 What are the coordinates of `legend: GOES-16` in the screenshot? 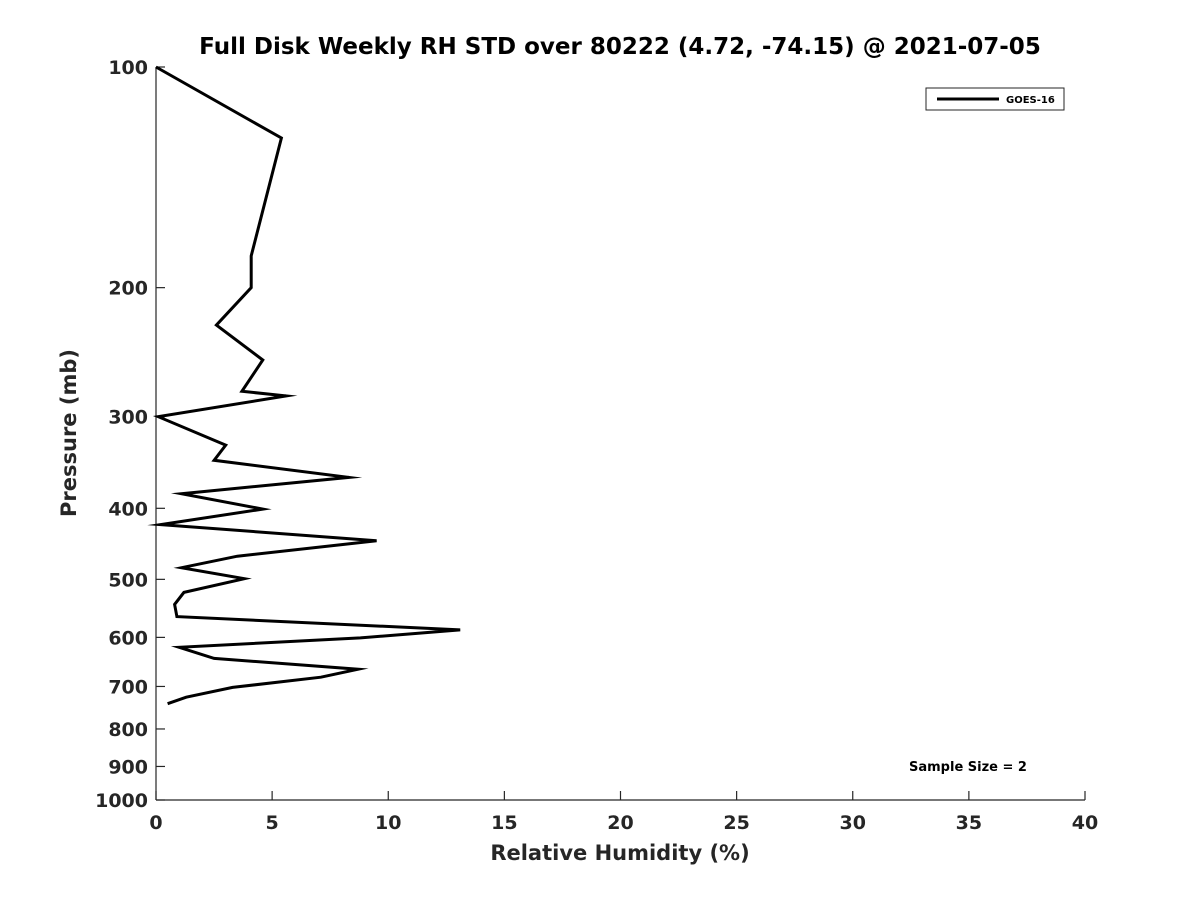 It's located at (995, 99).